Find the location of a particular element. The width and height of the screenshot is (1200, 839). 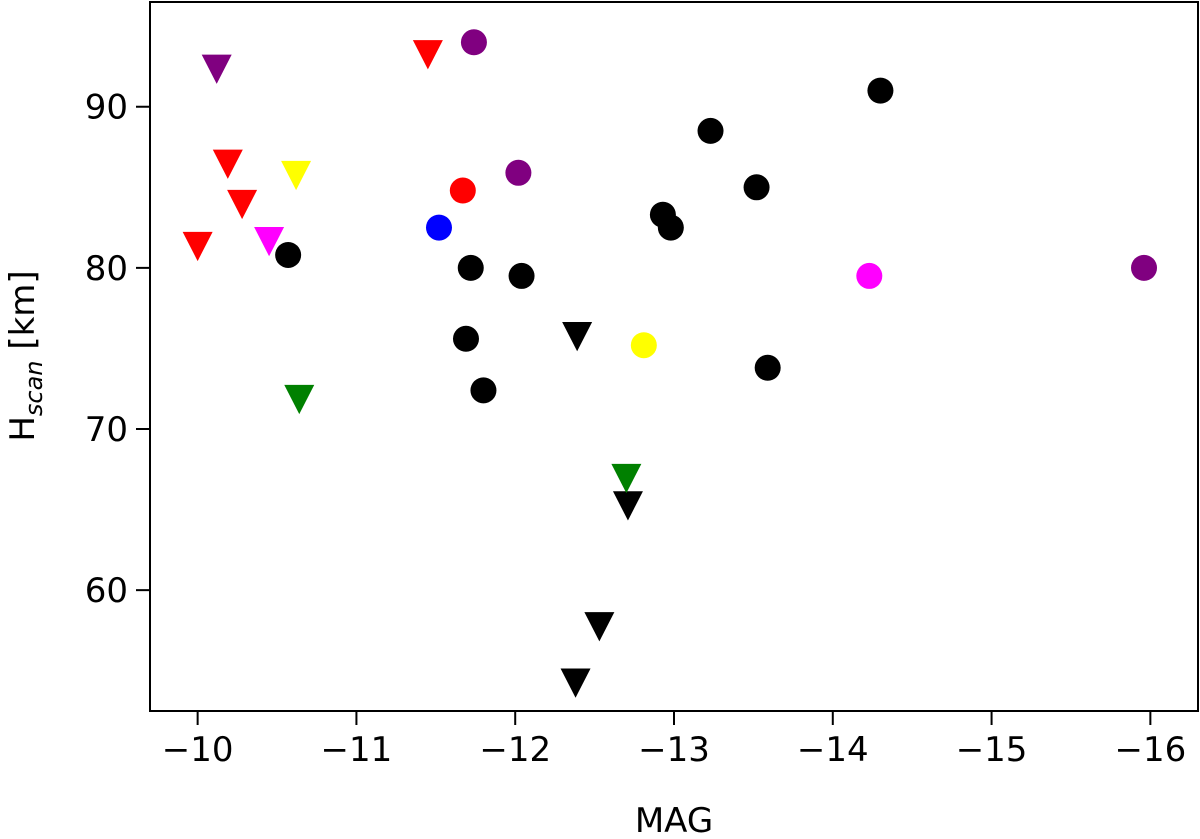

x-tick-label: −13 is located at coordinates (674, 750).